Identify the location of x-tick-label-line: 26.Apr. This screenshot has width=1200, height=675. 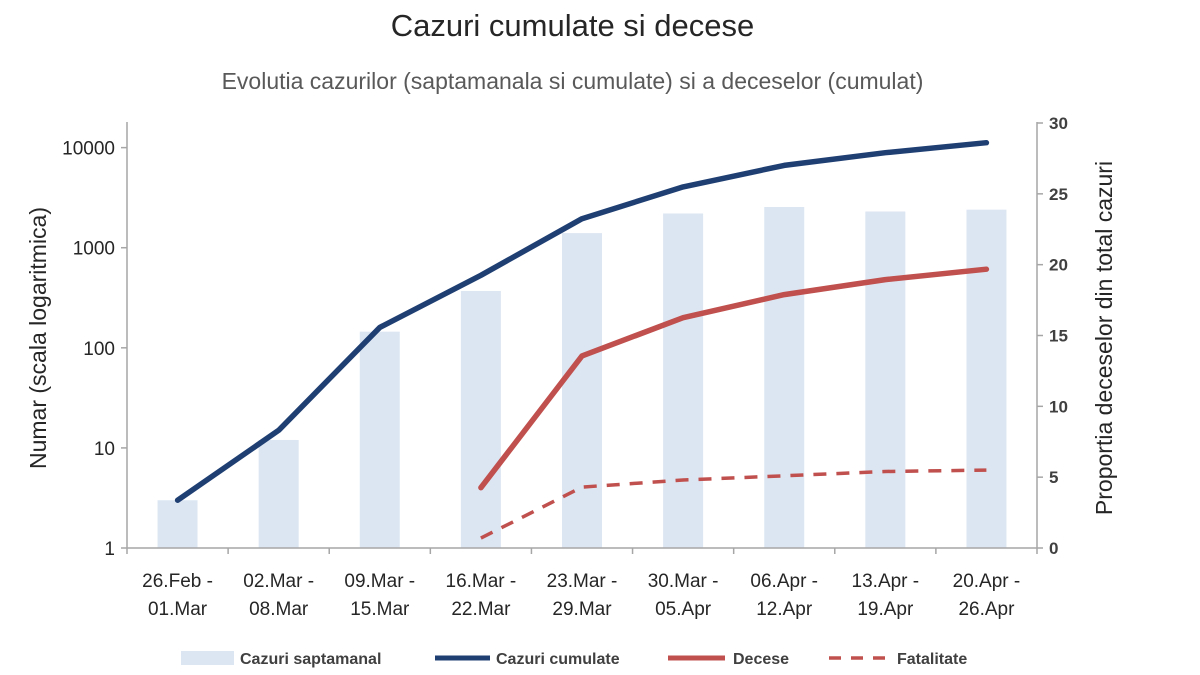
(986, 609).